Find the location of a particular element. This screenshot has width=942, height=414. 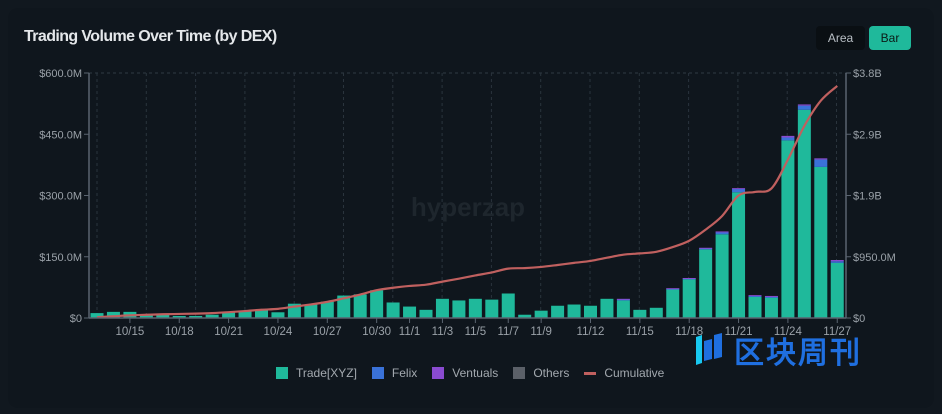

legend-others: Others is located at coordinates (541, 373).